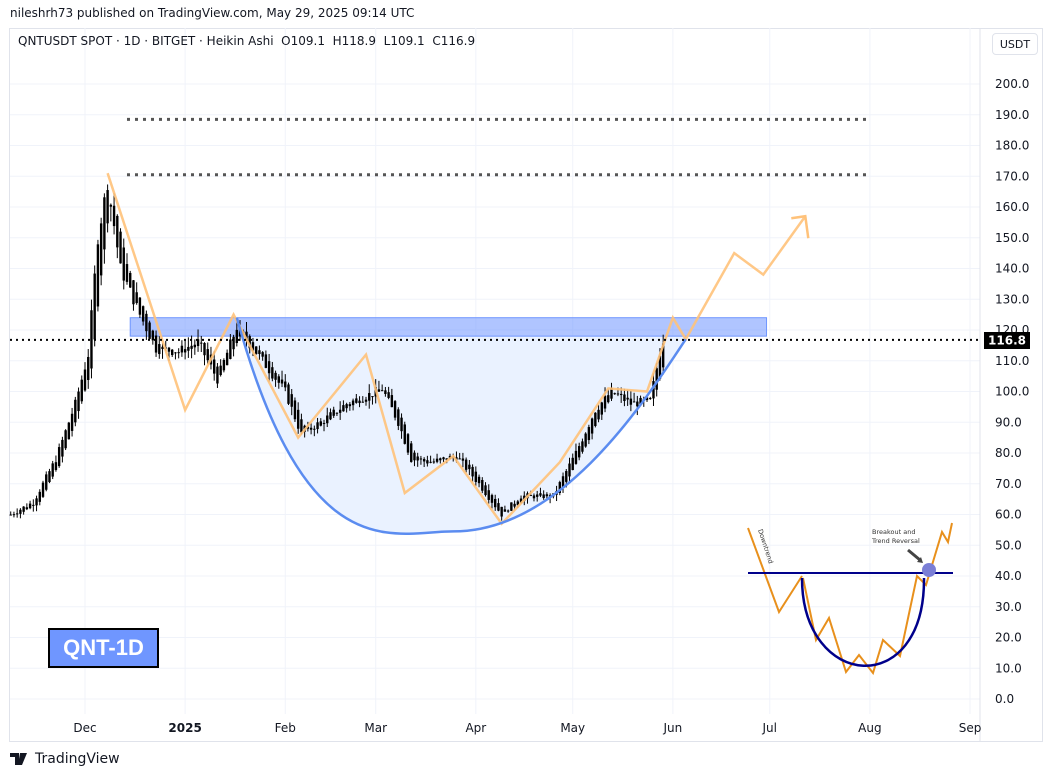 The width and height of the screenshot is (1051, 778). I want to click on cup-curve, so click(461, 426).